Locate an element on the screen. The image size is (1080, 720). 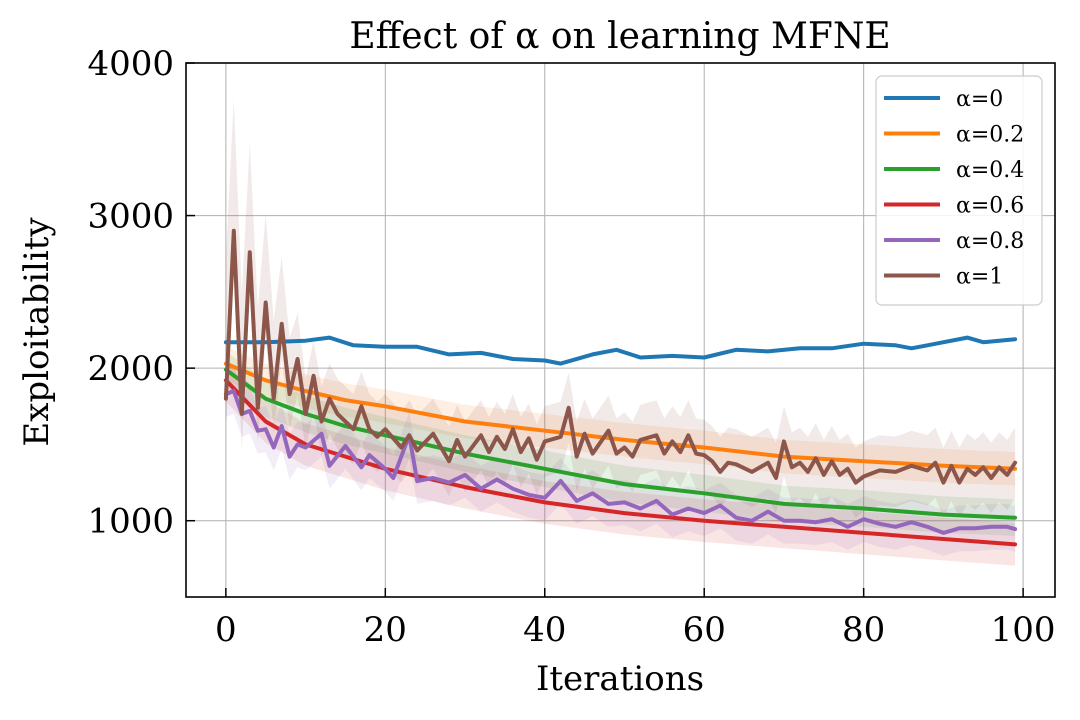
legend: α=0 α=0.2 α=0.4 α=0.6 α=0.8 α=1 is located at coordinates (959, 190).